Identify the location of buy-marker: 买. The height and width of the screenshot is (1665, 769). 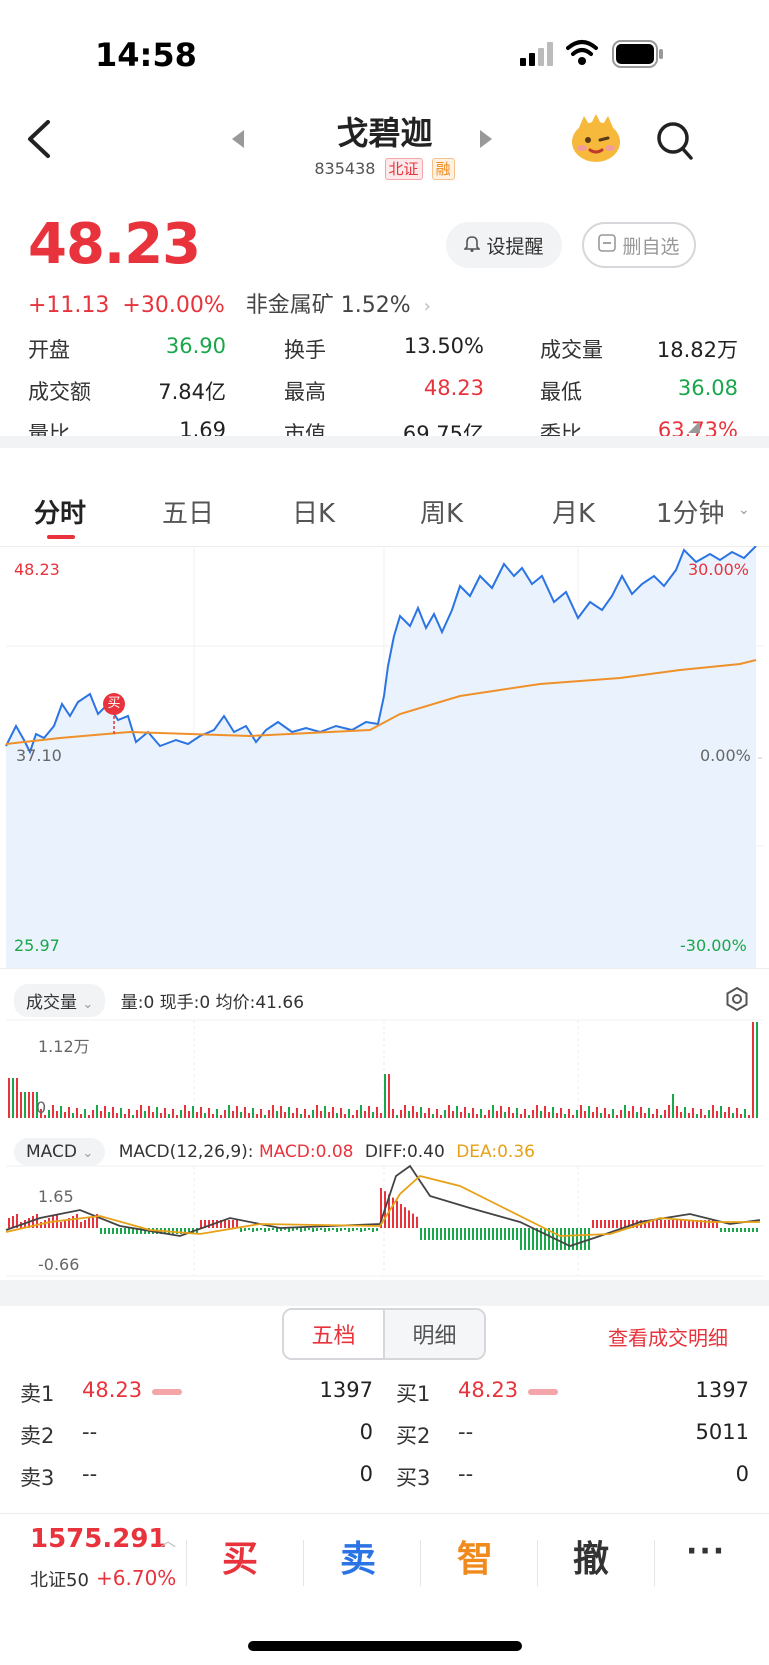
(114, 704).